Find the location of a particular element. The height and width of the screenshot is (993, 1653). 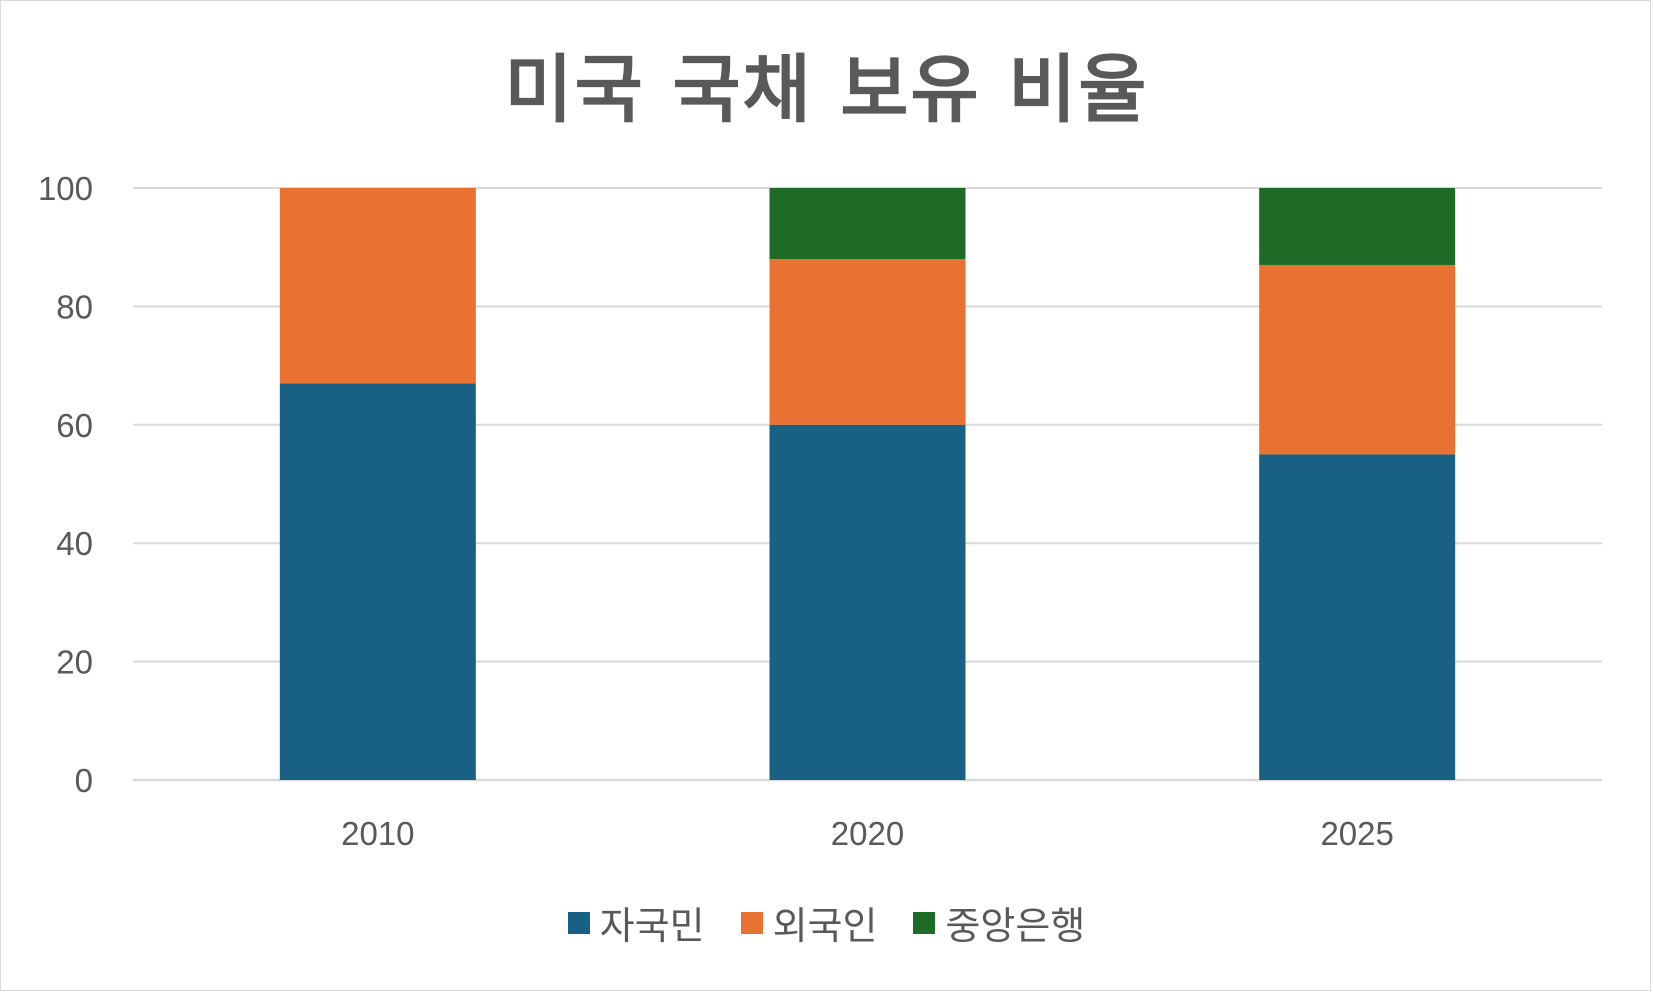

legend-item: 중앙은행 is located at coordinates (999, 922).